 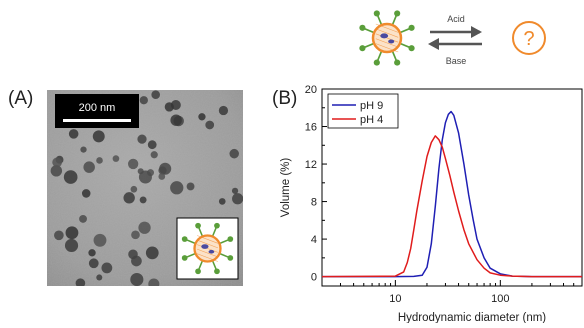 What do you see at coordinates (395, 299) in the screenshot?
I see `x-tick-label: 10` at bounding box center [395, 299].